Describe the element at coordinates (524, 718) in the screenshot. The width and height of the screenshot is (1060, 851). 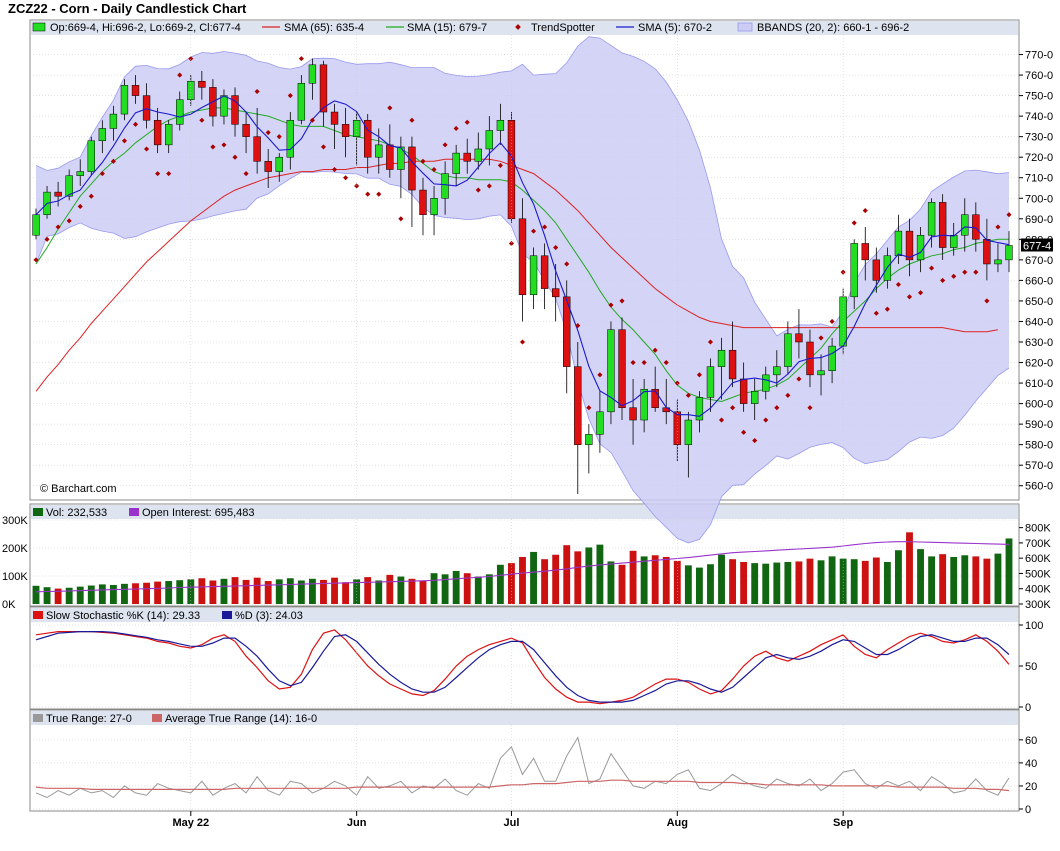
I see `legend-bar-tr` at that location.